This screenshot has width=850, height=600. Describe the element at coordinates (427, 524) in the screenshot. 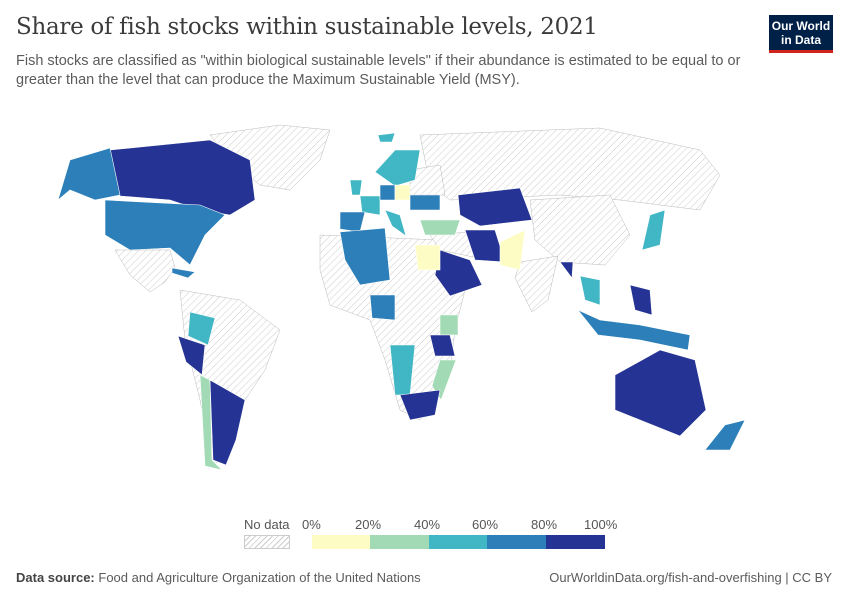

I see `legend-tick: 40%` at that location.